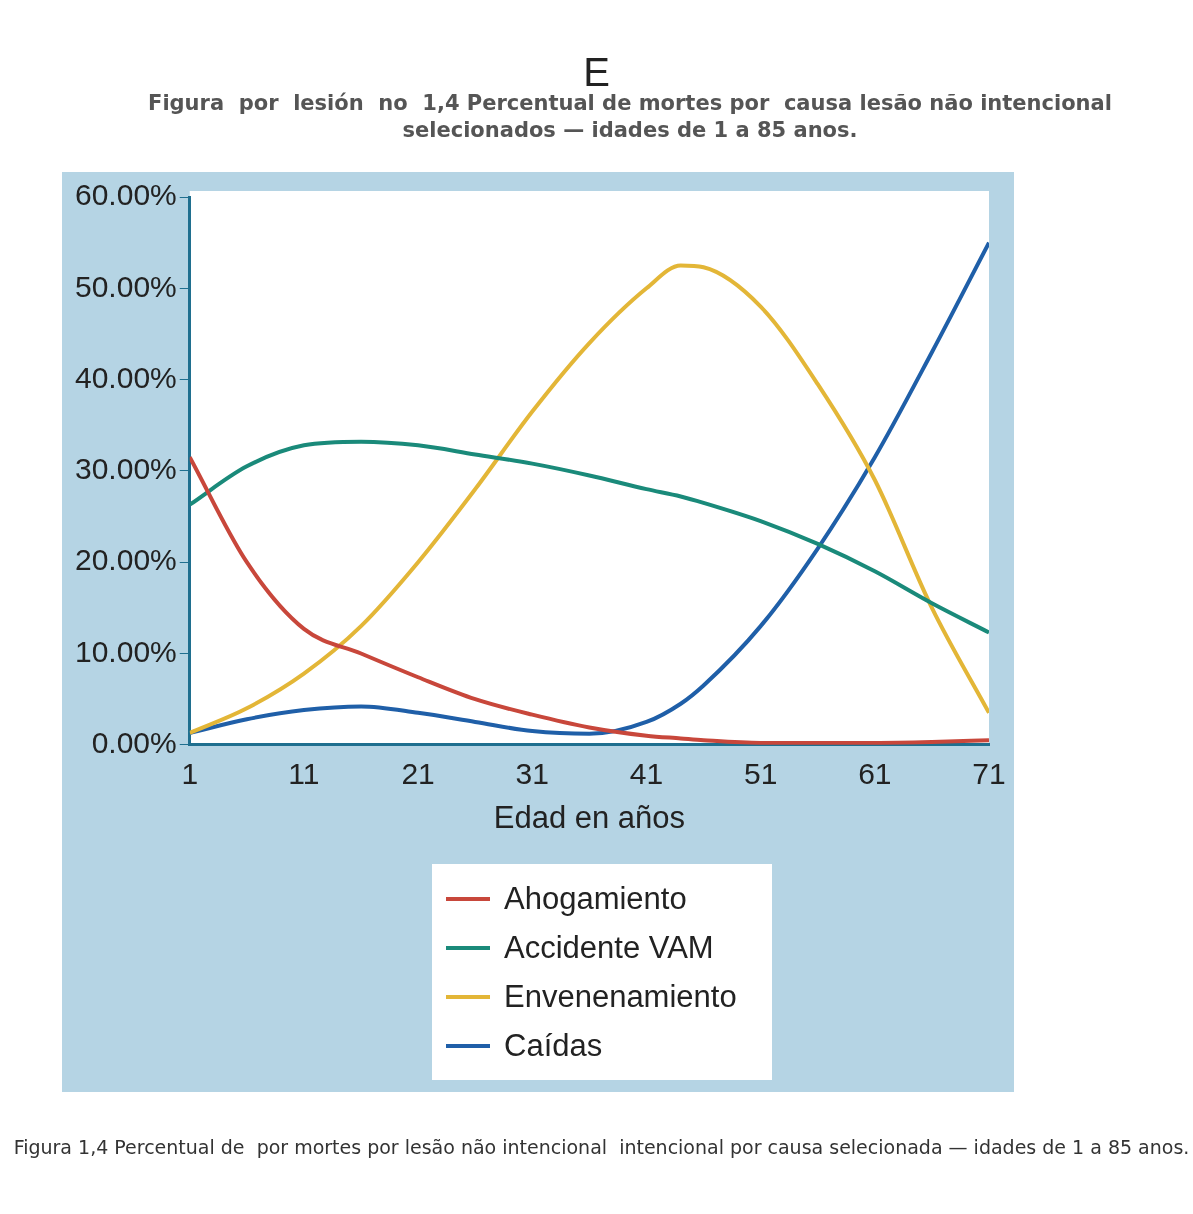  What do you see at coordinates (126, 469) in the screenshot?
I see `y-tick-label: 30.00%` at bounding box center [126, 469].